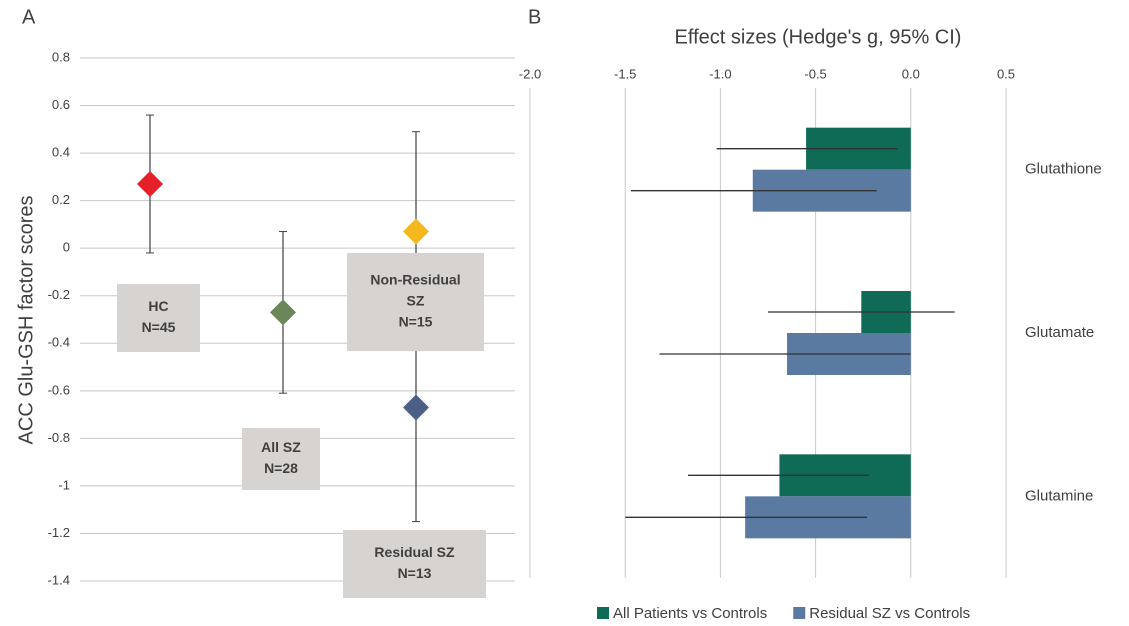  What do you see at coordinates (1006, 73) in the screenshot?
I see `x-tick-label: 0.5` at bounding box center [1006, 73].